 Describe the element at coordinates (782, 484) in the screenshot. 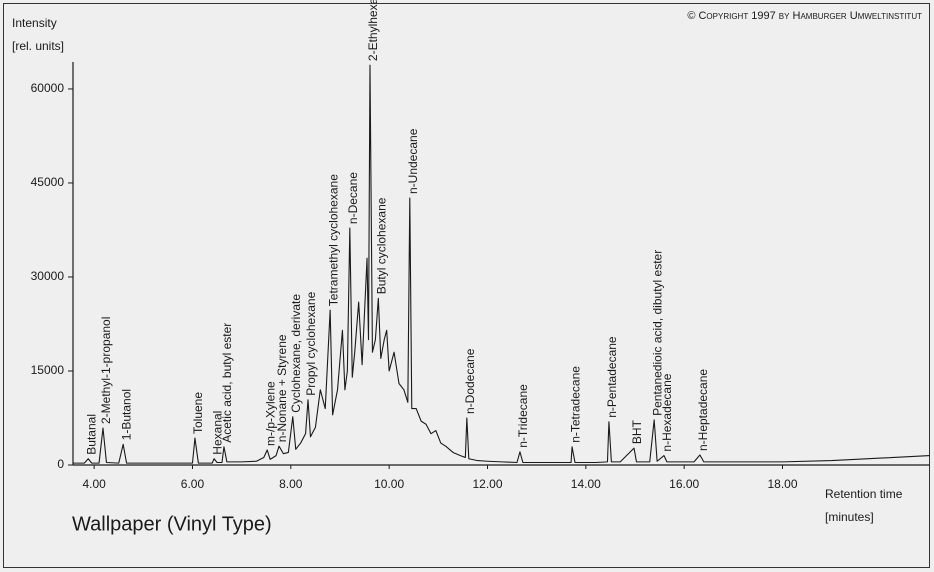

I see `x-tick-label: 18.00` at that location.